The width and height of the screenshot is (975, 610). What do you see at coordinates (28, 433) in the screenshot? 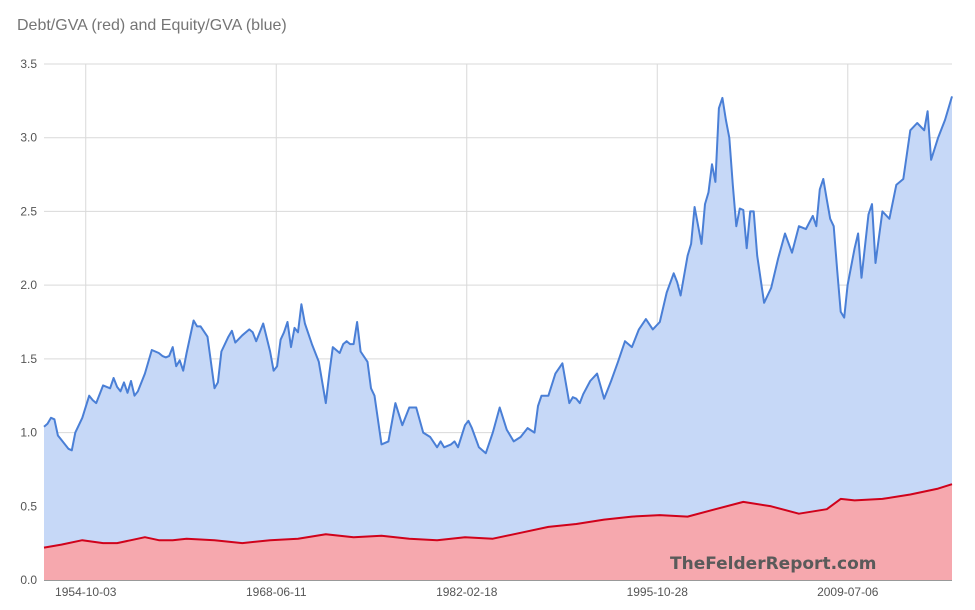
I see `y-tick-label: 1.0` at bounding box center [28, 433].